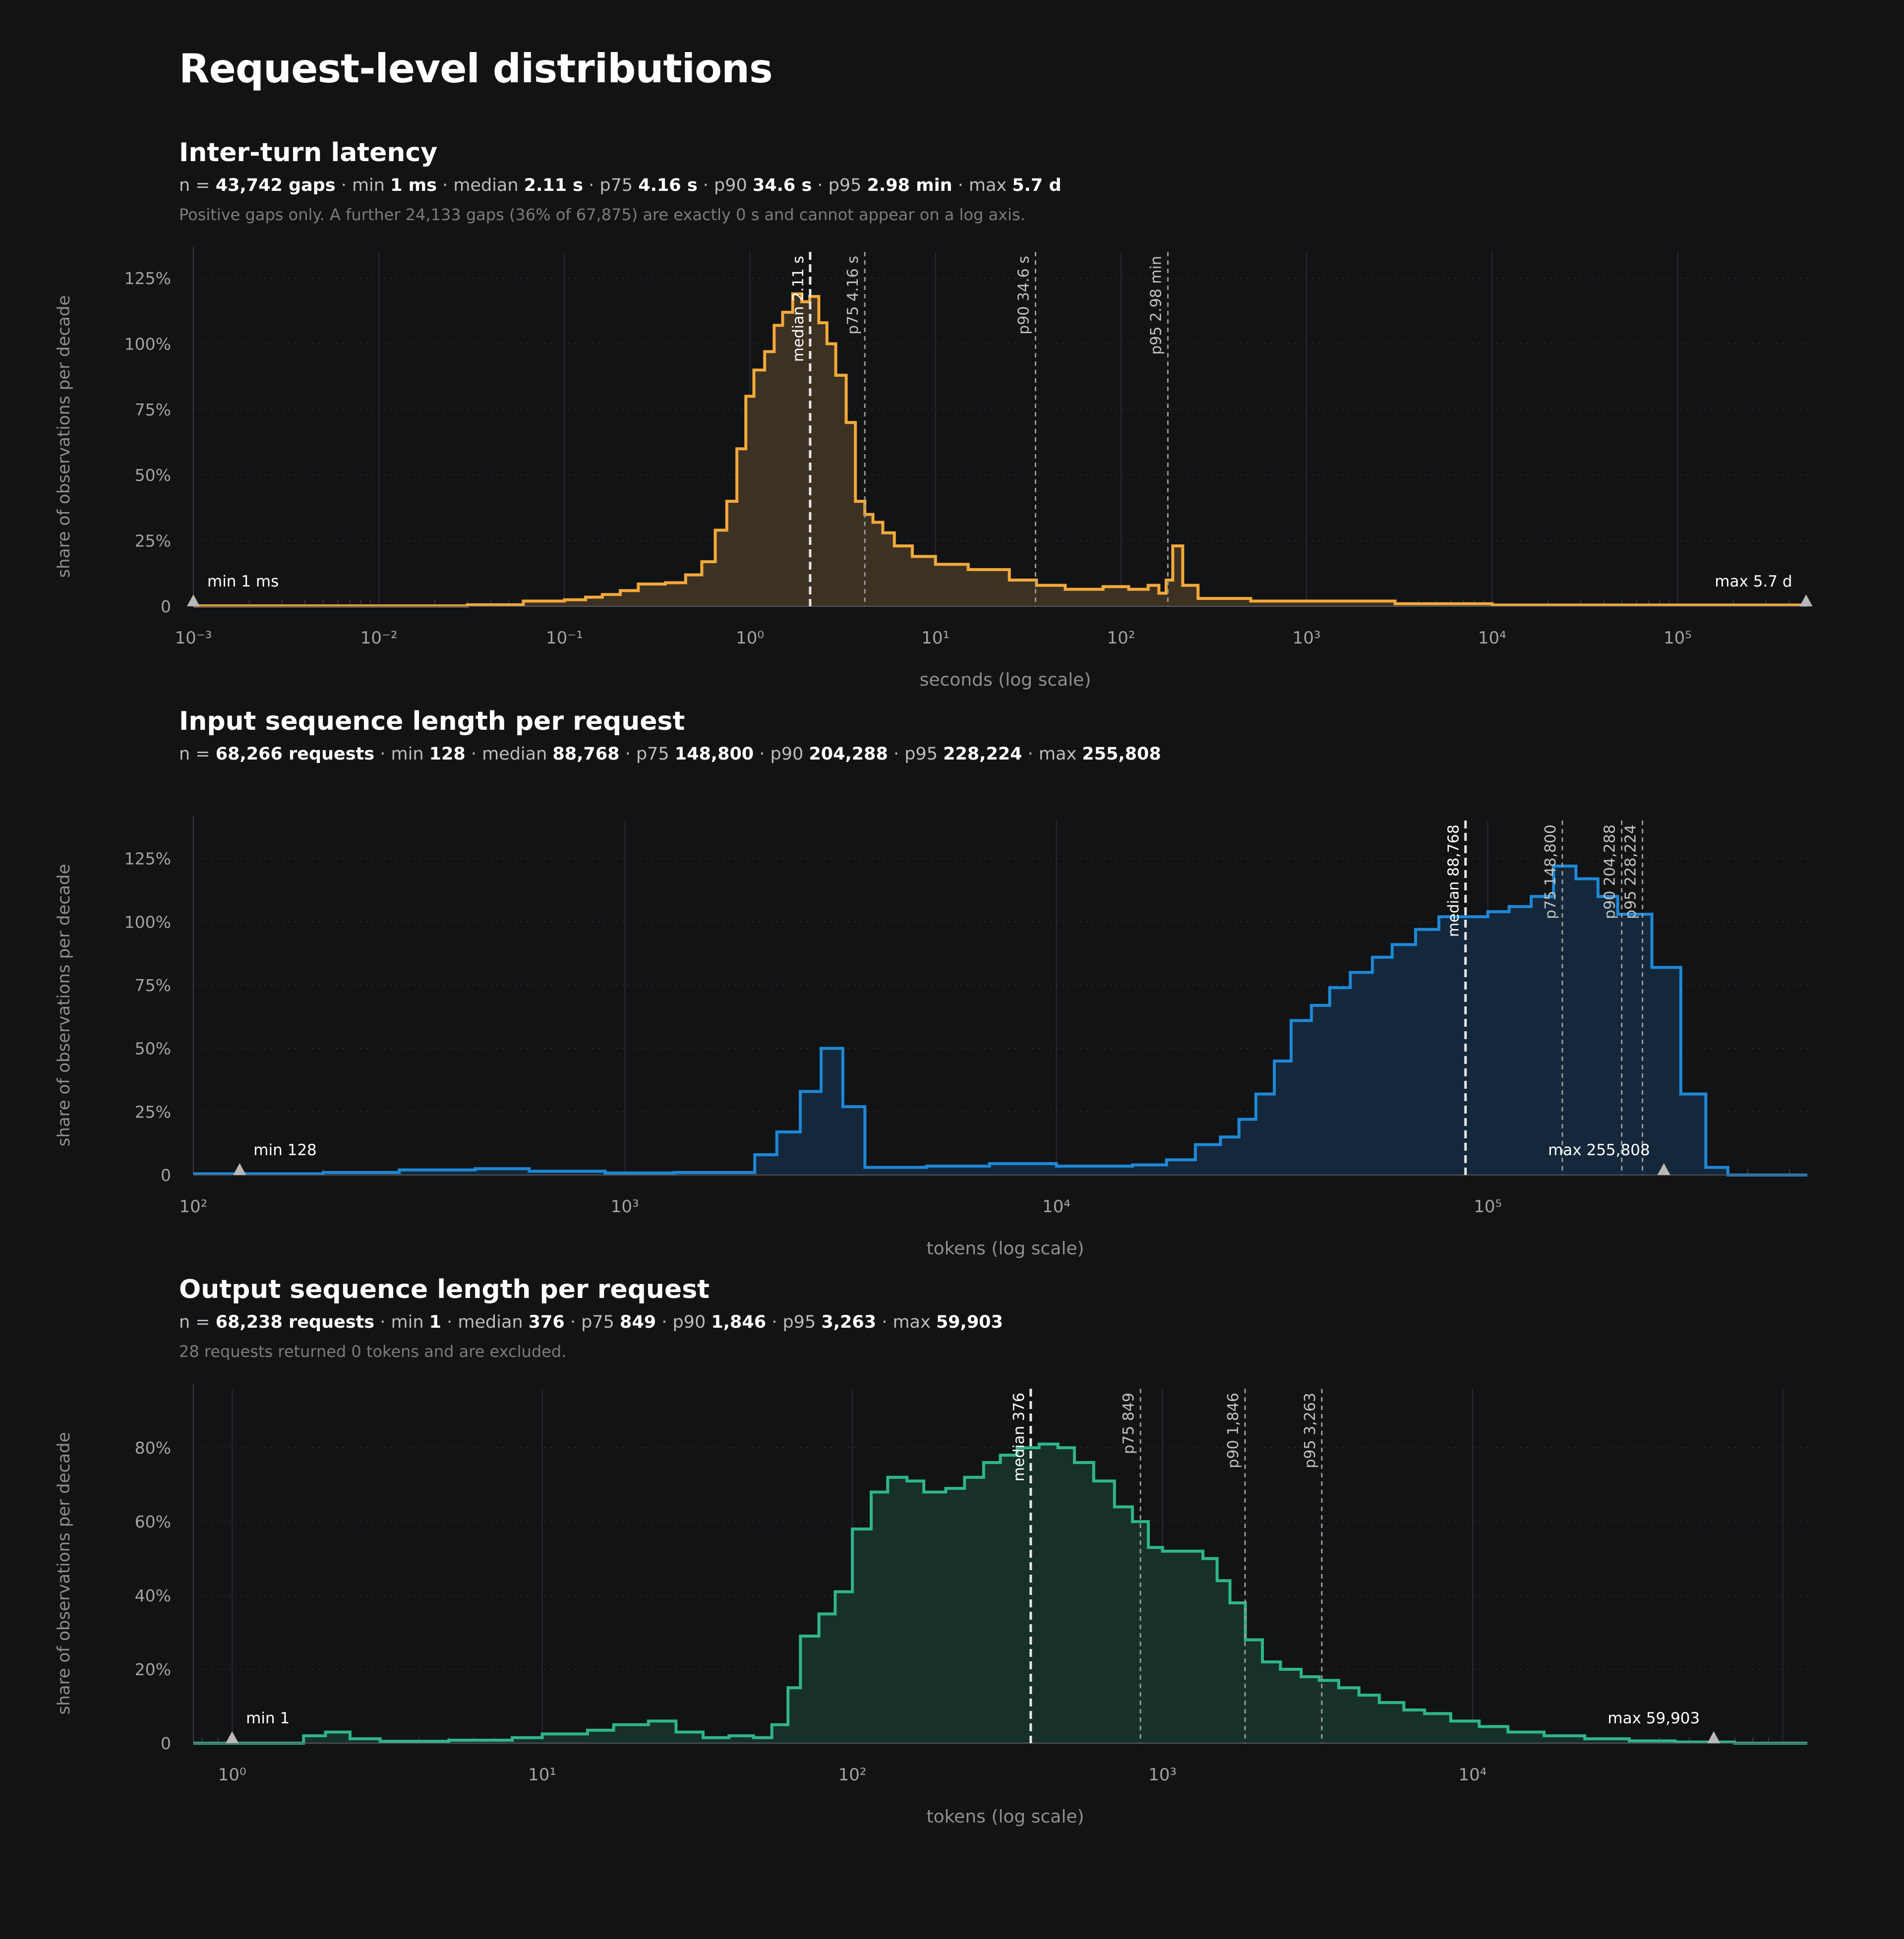 The image size is (1904, 1939). What do you see at coordinates (1156, 305) in the screenshot?
I see `percentile-label: p95 2.98 min` at bounding box center [1156, 305].